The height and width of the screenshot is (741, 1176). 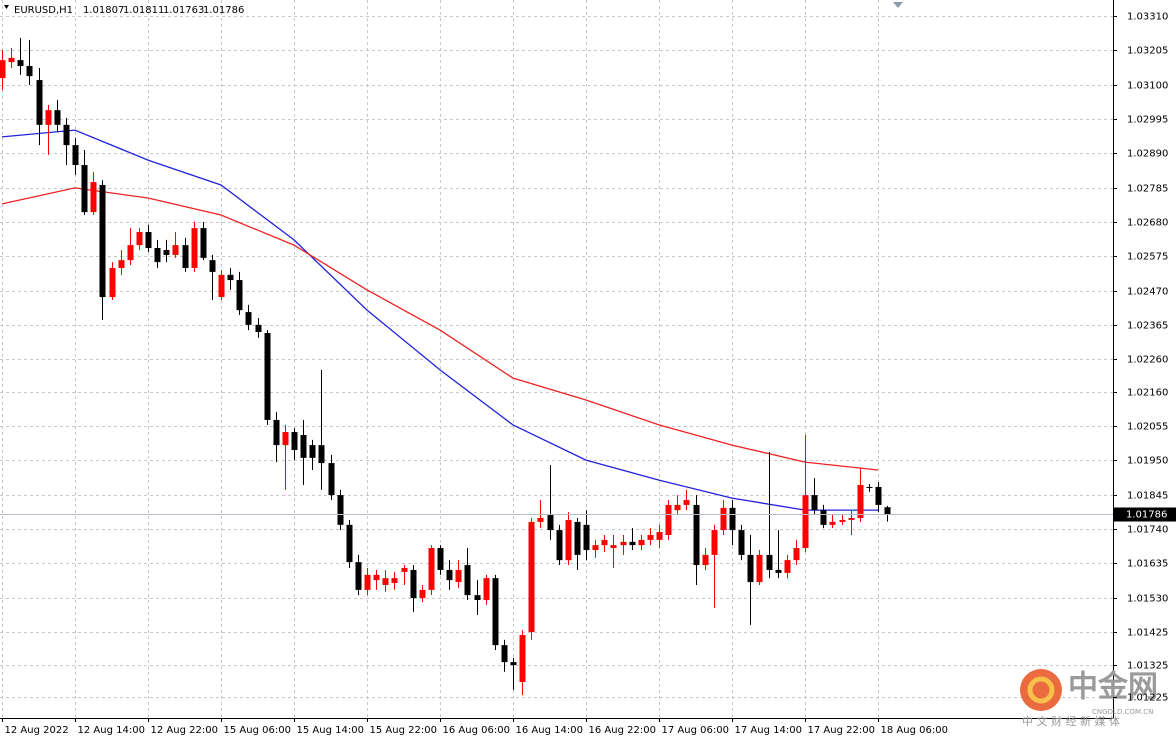 I want to click on x-tick-label: 17 Aug 22:00, so click(x=841, y=730).